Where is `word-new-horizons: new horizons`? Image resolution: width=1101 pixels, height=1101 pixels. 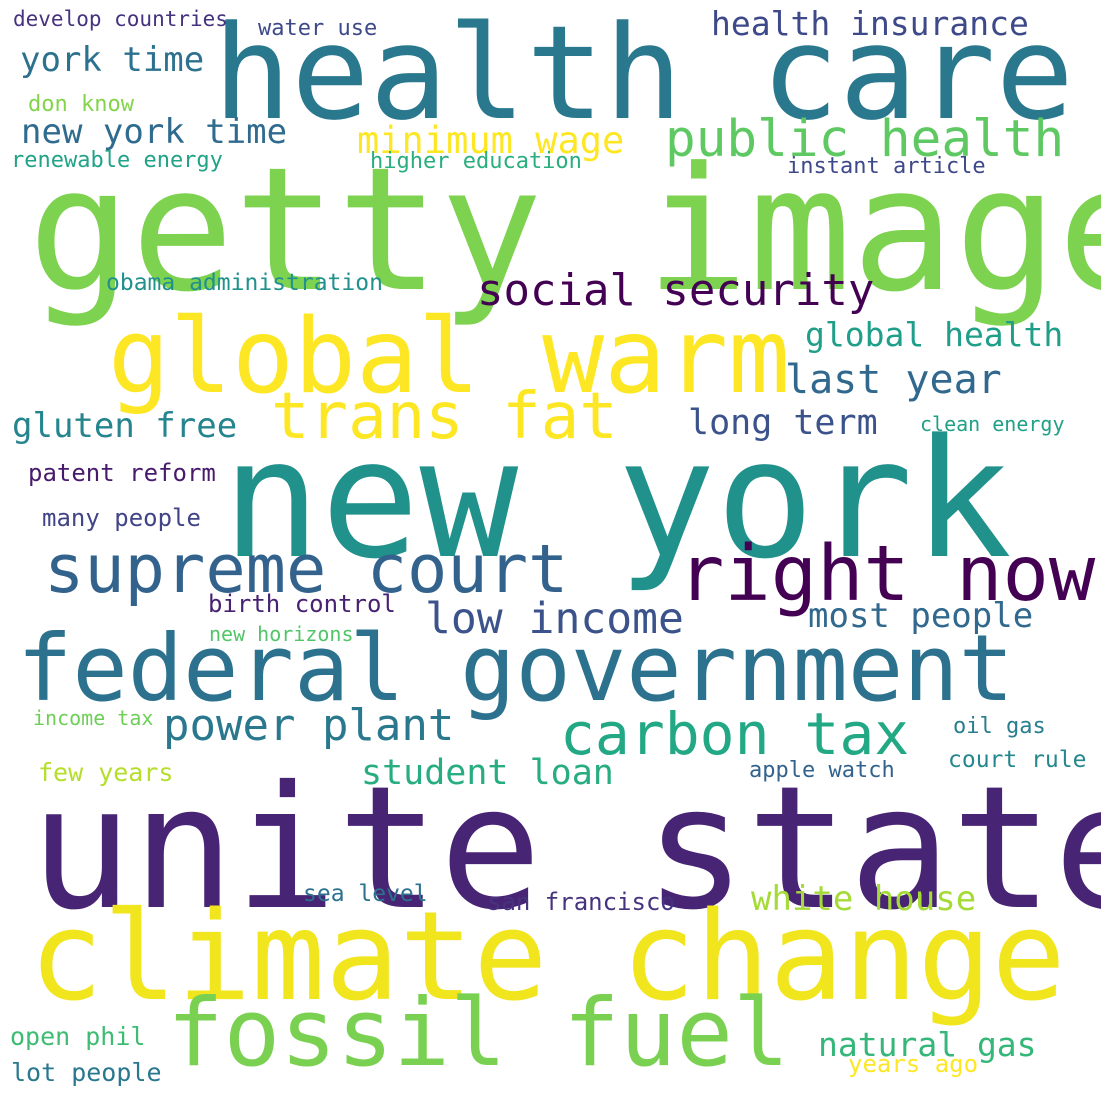 word-new-horizons: new horizons is located at coordinates (281, 634).